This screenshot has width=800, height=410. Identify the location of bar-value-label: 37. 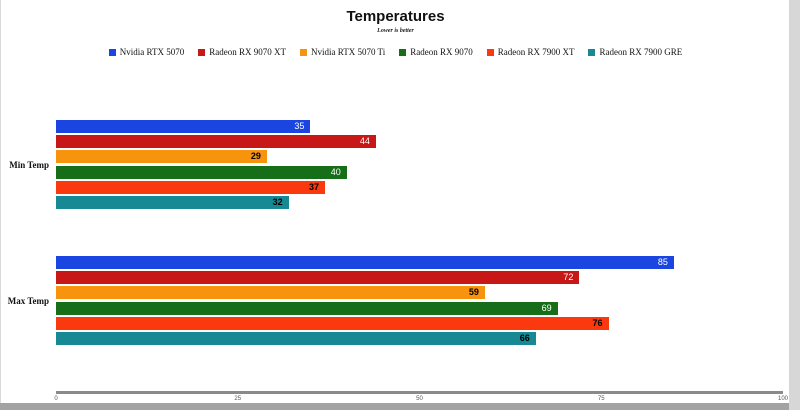
(313, 186).